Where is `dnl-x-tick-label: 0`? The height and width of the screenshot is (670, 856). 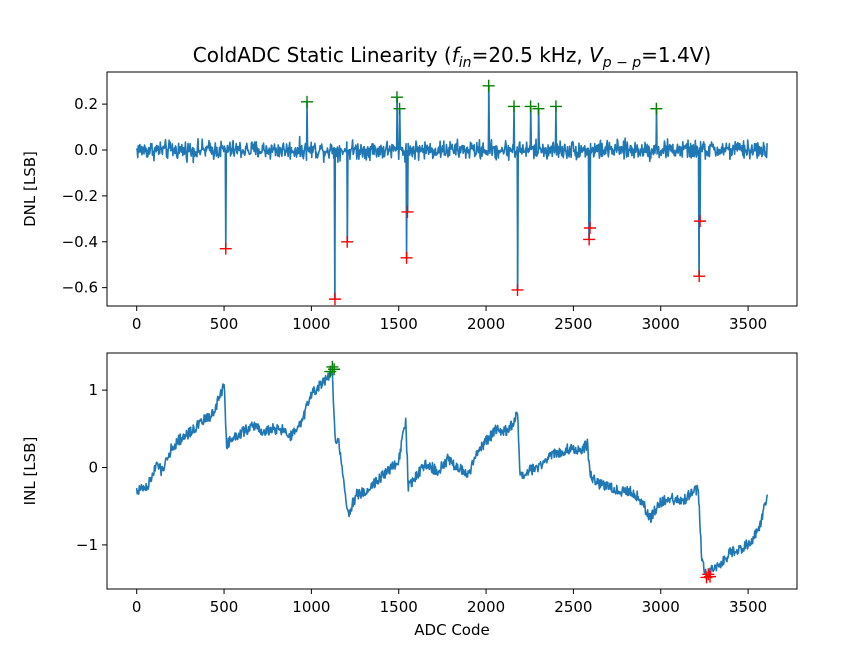 dnl-x-tick-label: 0 is located at coordinates (137, 324).